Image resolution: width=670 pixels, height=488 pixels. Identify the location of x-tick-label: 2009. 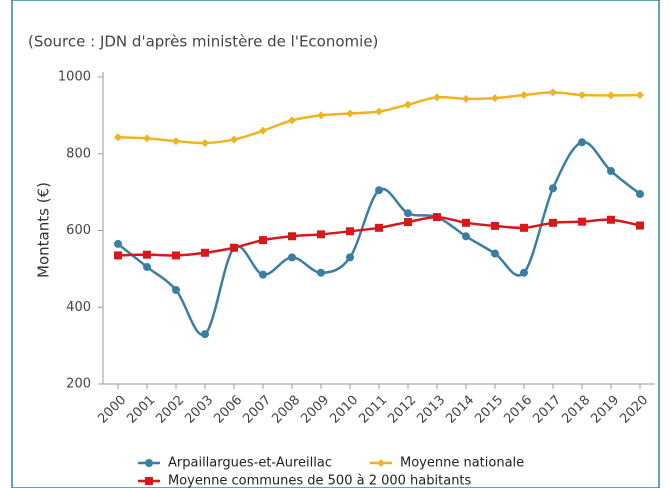
(315, 410).